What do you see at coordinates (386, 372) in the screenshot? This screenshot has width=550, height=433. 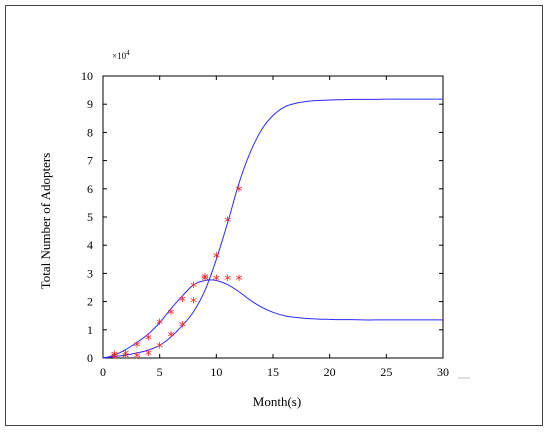 I see `x-tick-label: 25` at bounding box center [386, 372].